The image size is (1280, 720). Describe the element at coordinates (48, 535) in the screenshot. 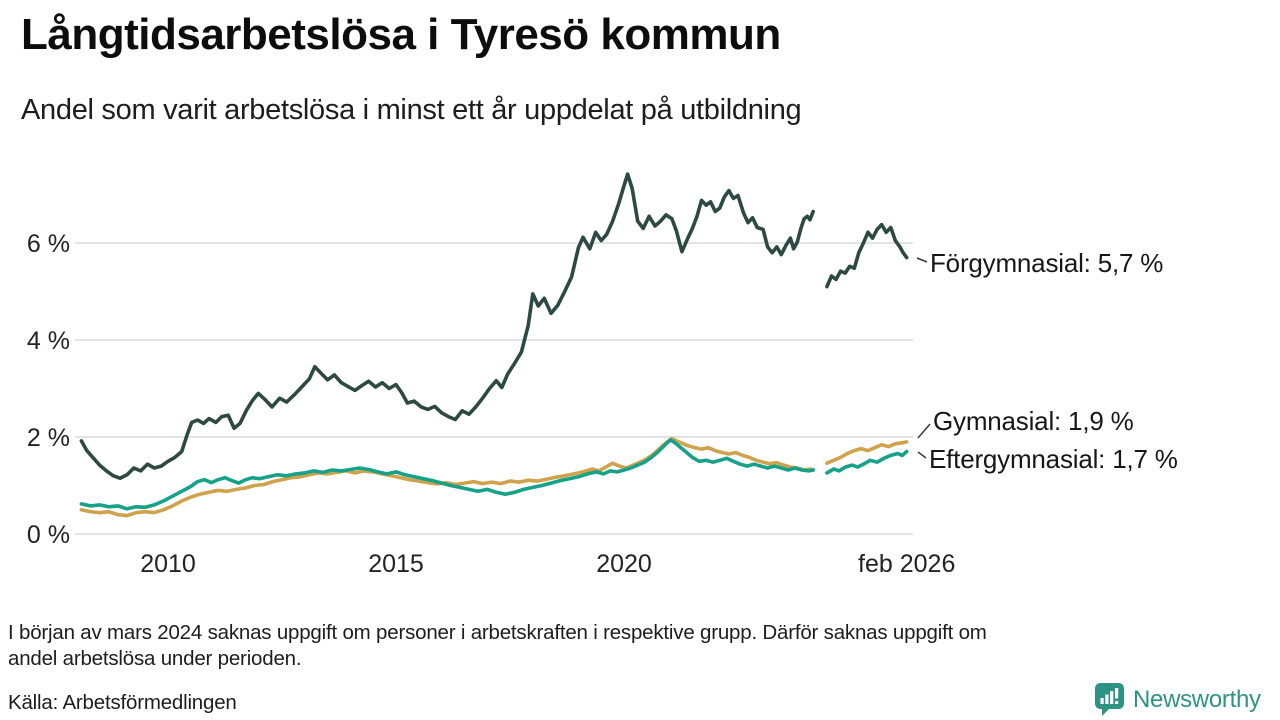

I see `y-tick-label: 0 %` at that location.